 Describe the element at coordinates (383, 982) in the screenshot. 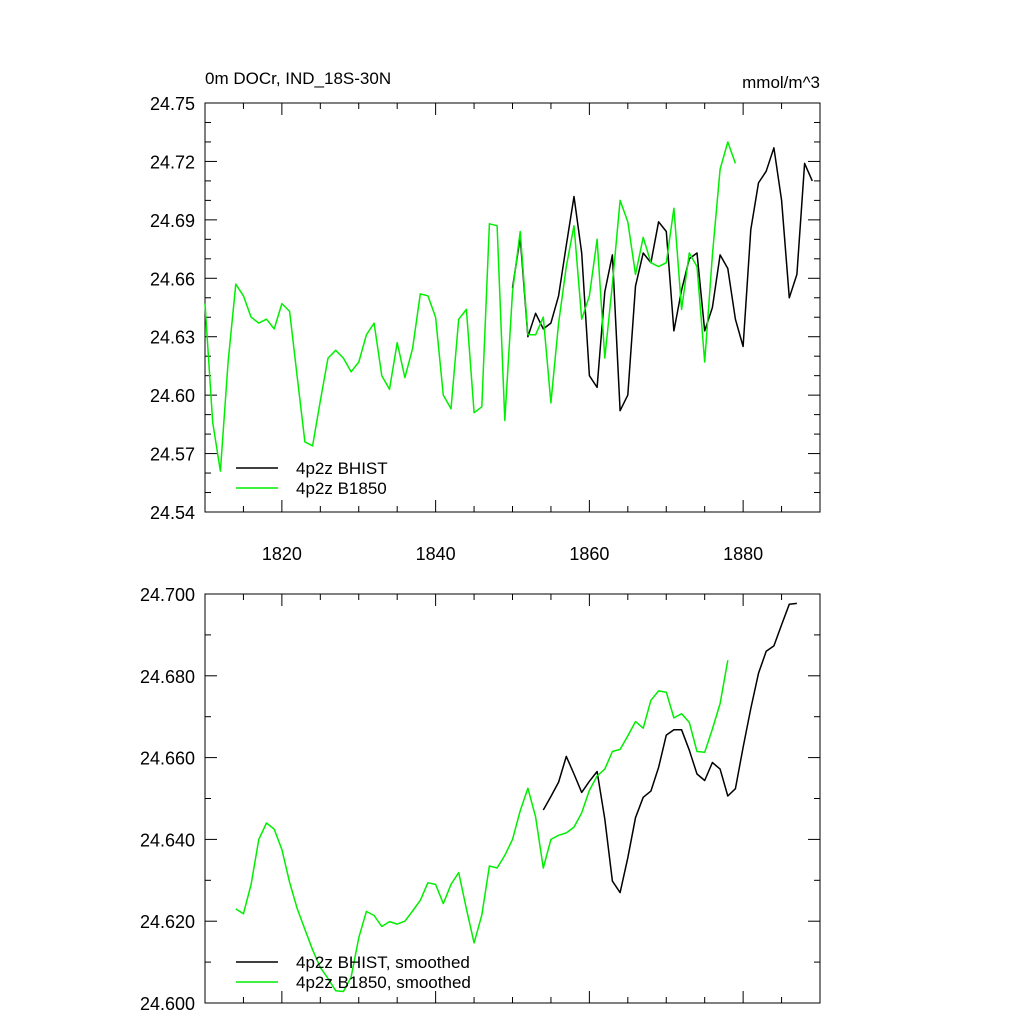

I see `legend-label: 4p2z B1850, smoothed` at that location.